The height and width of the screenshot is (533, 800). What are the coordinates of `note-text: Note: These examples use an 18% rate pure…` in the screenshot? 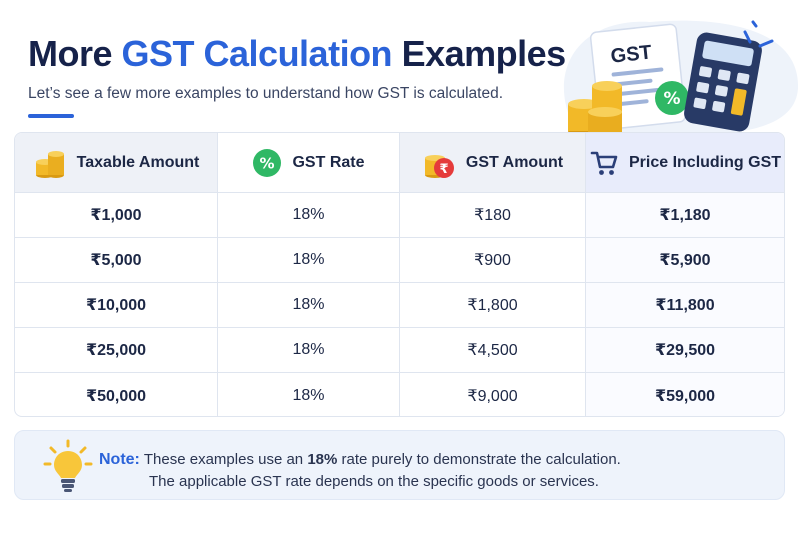 It's located at (360, 471).